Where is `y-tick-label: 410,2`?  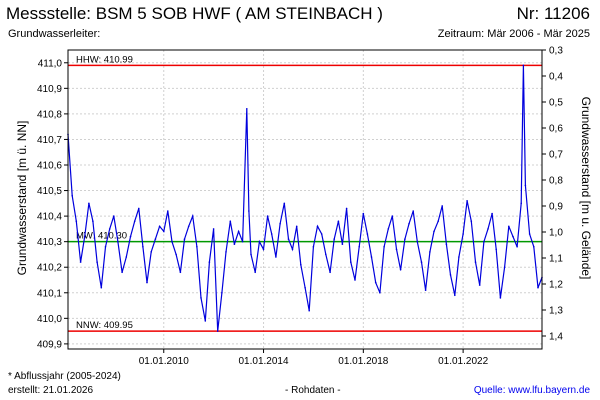 y-tick-label: 410,2 is located at coordinates (49, 268).